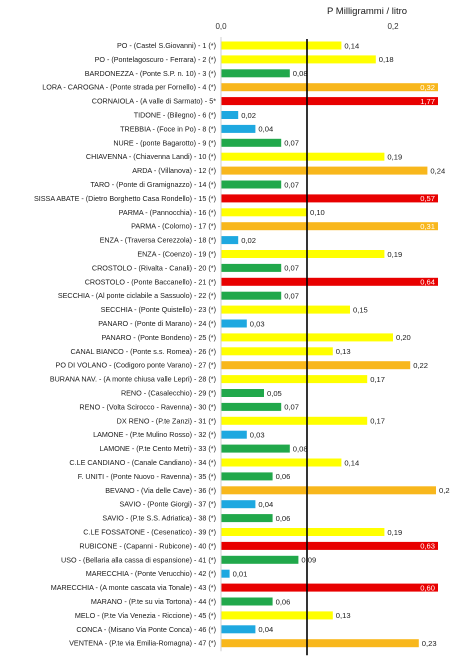 The height and width of the screenshot is (671, 450). What do you see at coordinates (393, 26) in the screenshot?
I see `x-tick-label: 0,2` at bounding box center [393, 26].